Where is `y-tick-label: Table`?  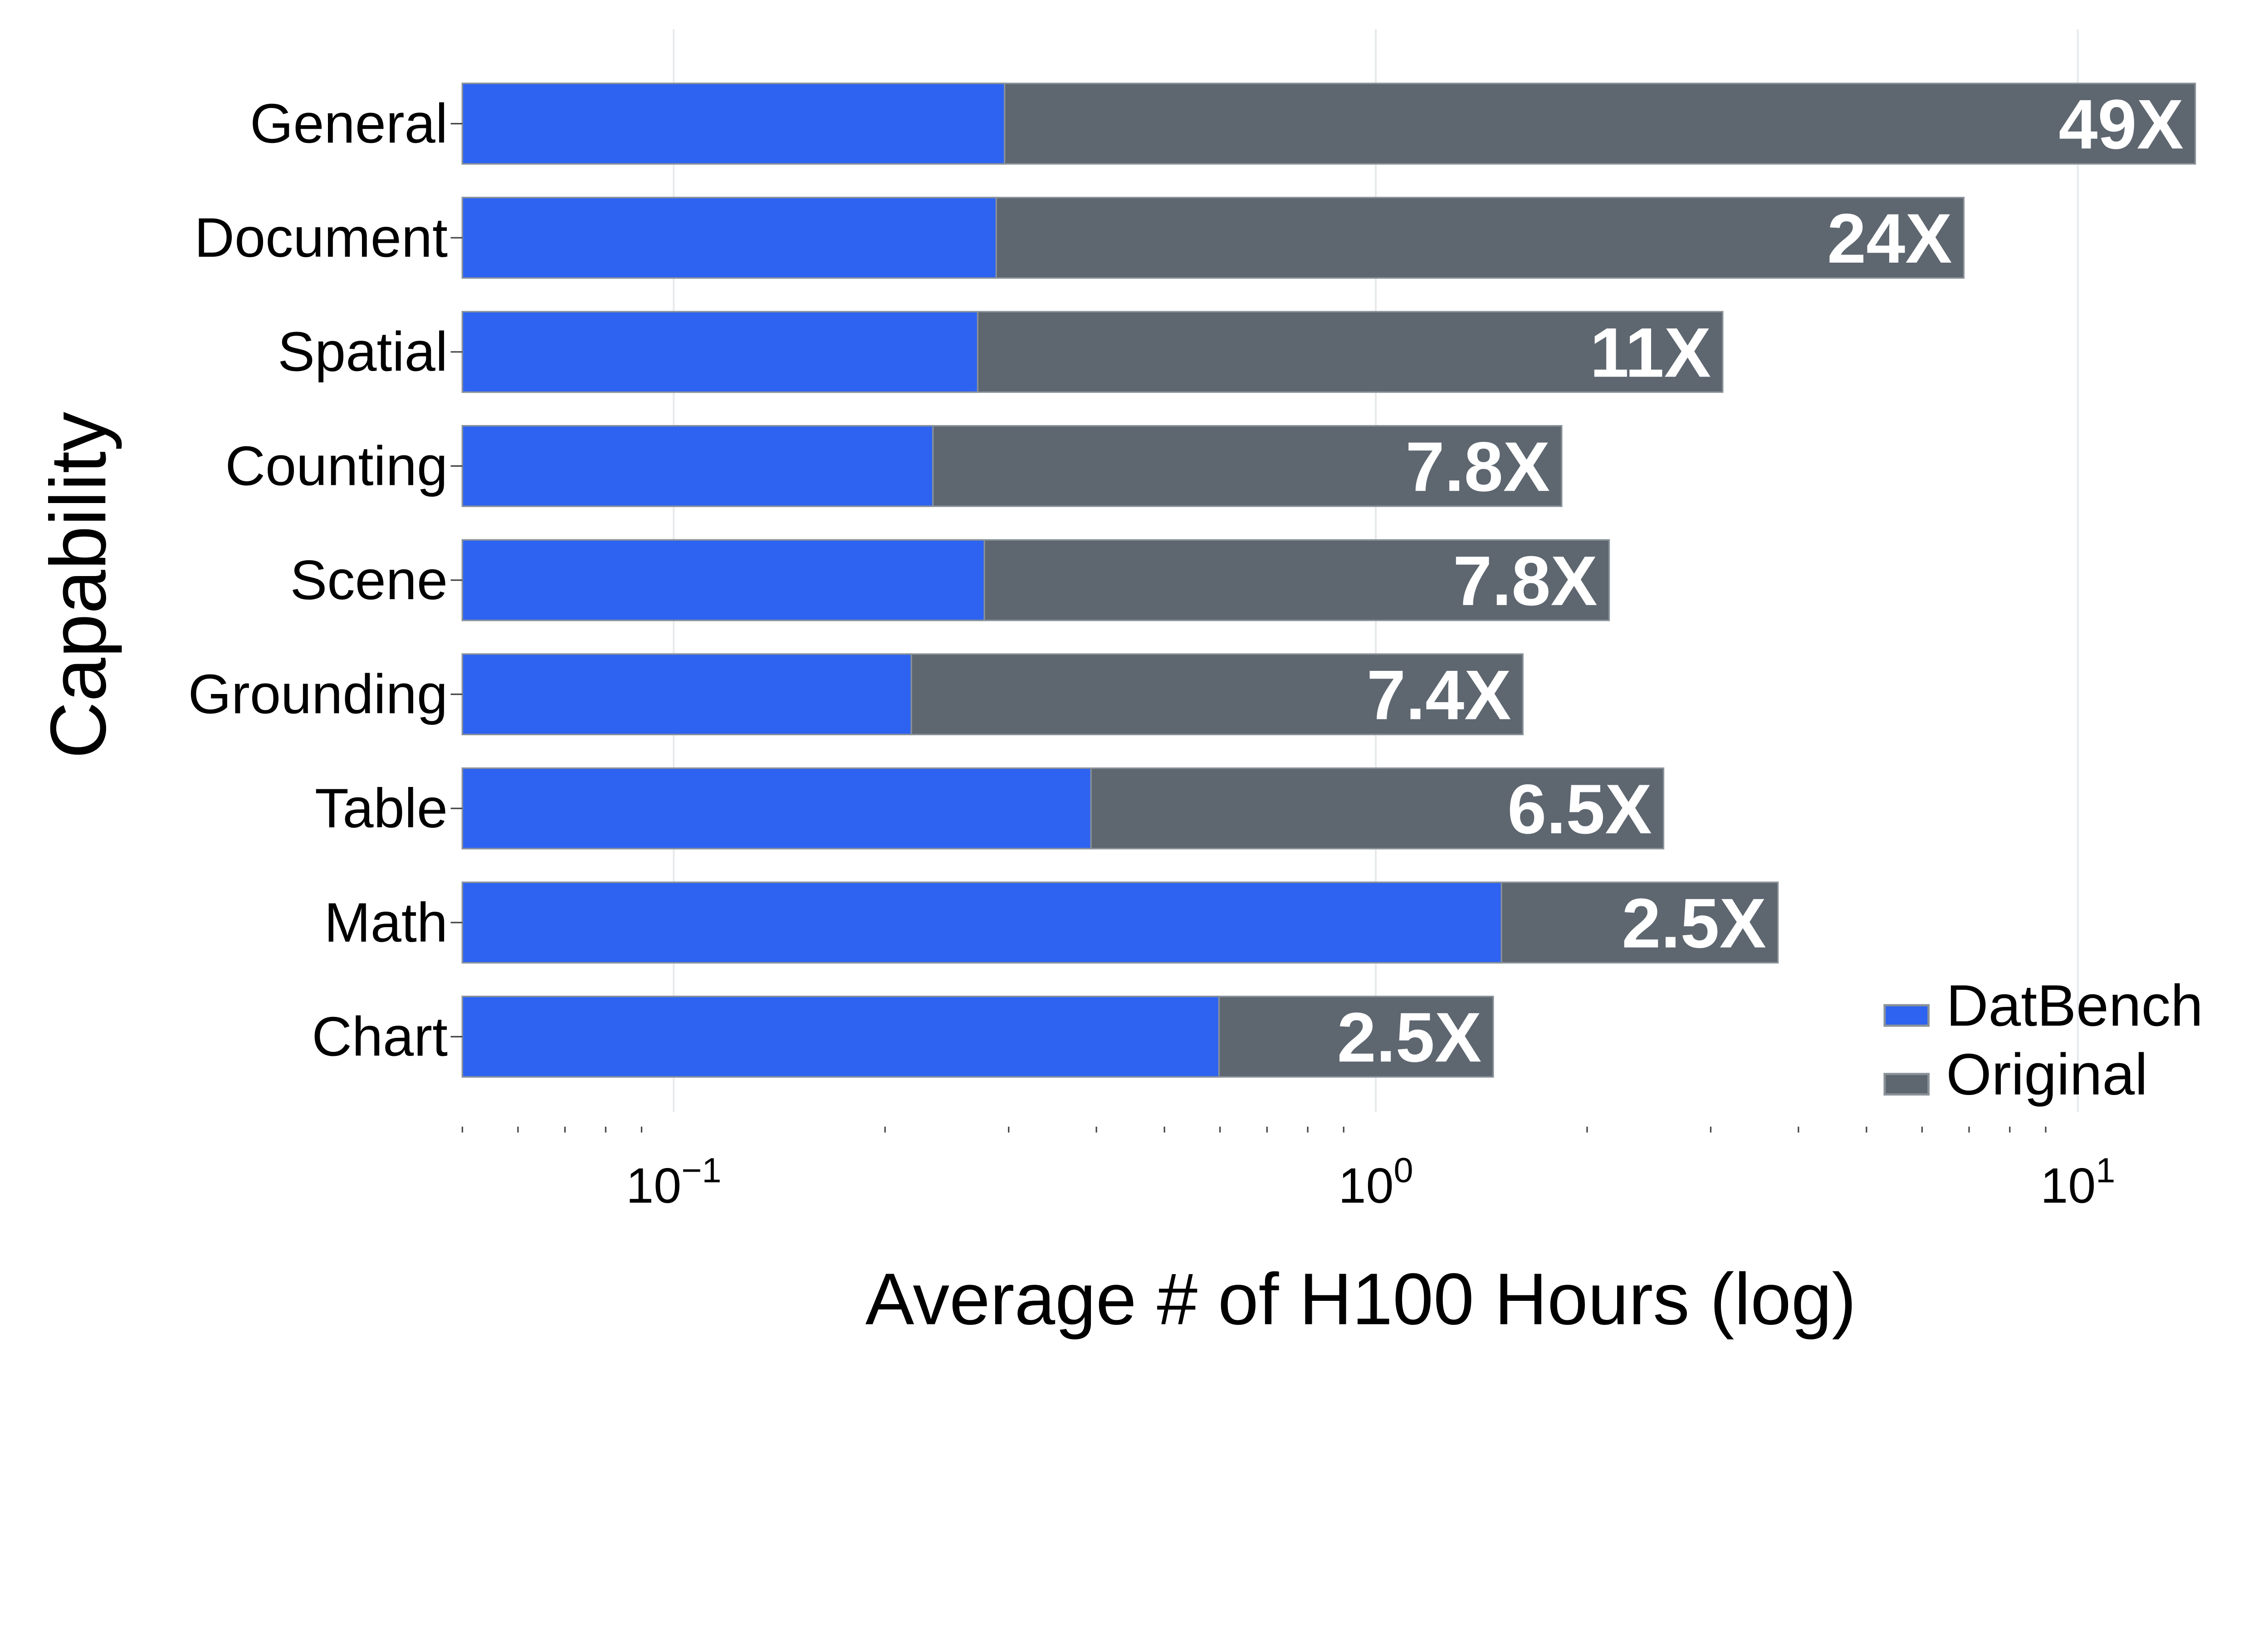 y-tick-label: Table is located at coordinates (381, 808).